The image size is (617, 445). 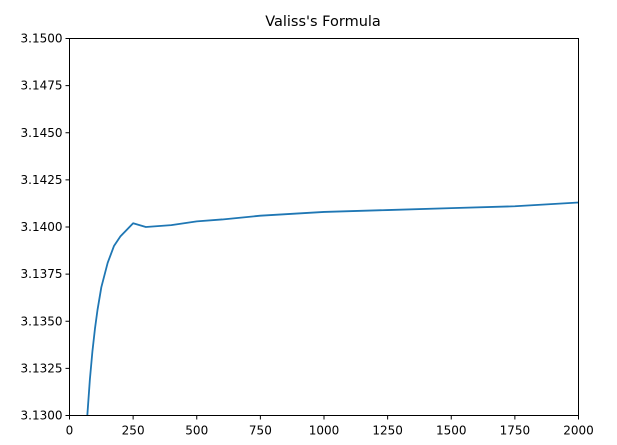 What do you see at coordinates (260, 431) in the screenshot?
I see `x-tick-label: 750` at bounding box center [260, 431].